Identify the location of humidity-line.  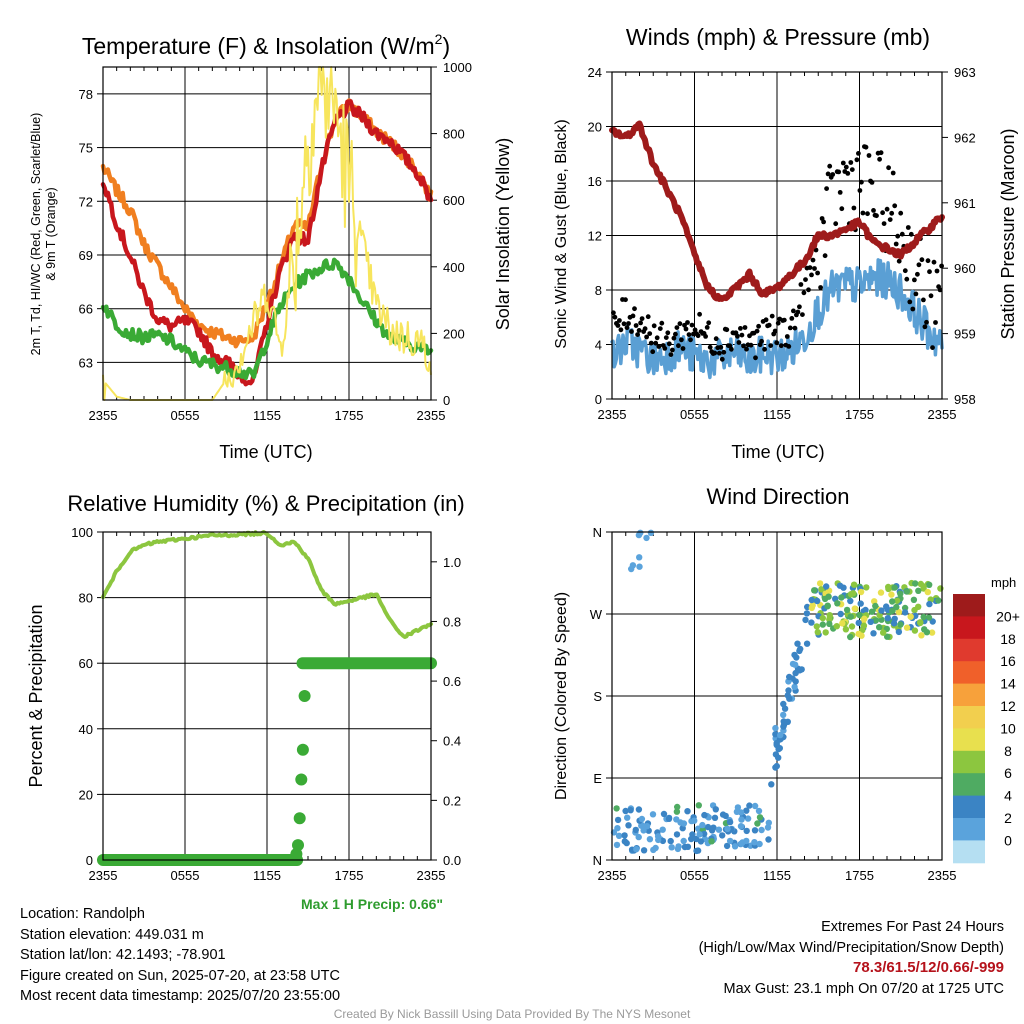
(267, 584).